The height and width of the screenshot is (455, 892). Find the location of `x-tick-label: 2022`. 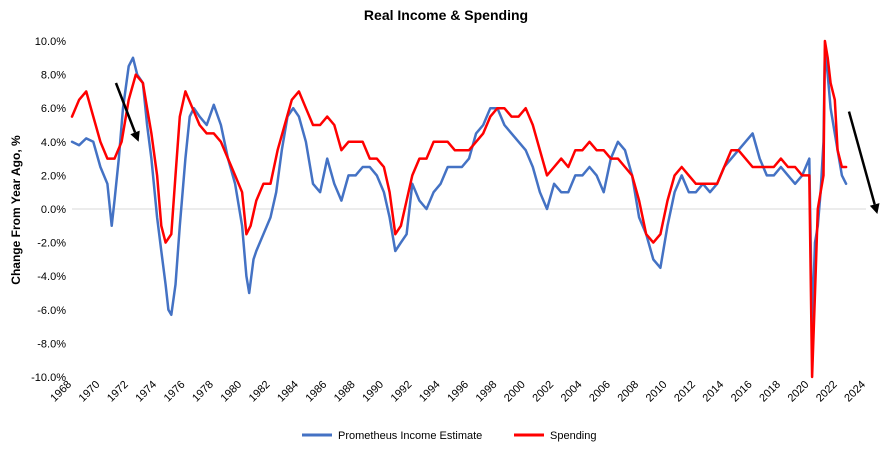

x-tick-label: 2022 is located at coordinates (827, 392).